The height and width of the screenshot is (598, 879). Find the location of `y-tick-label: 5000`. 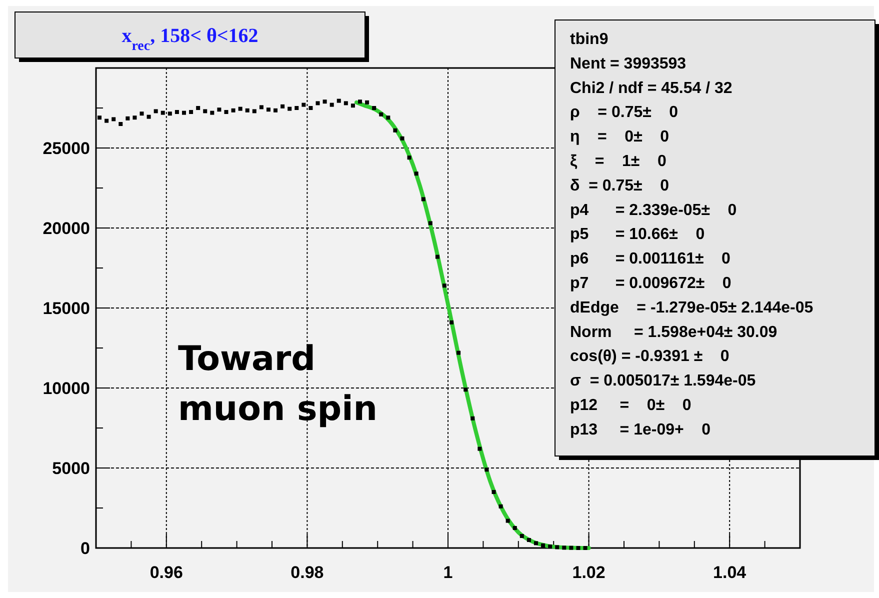

y-tick-label: 5000 is located at coordinates (71, 468).